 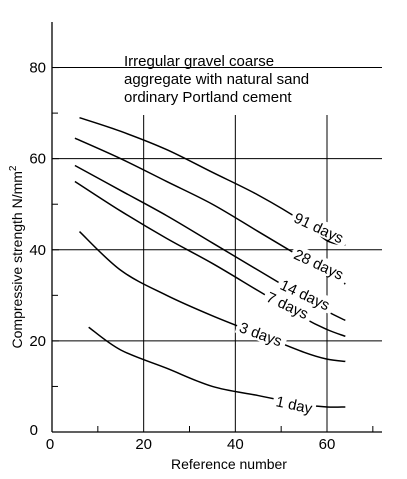 I want to click on y-axis-title-text: Compressive strength N/mm, so click(x=17, y=259).